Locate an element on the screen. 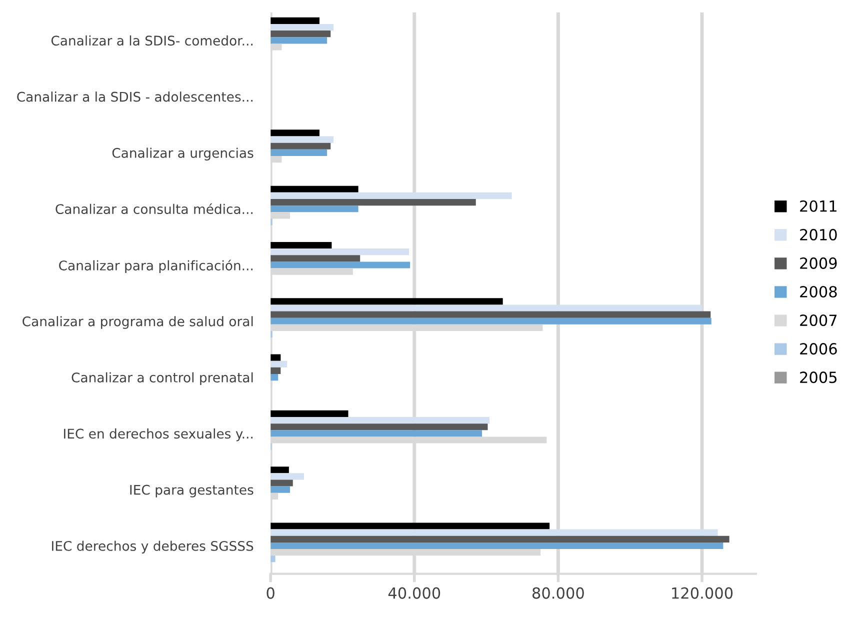  x-tick-label: 120.000 is located at coordinates (702, 593).